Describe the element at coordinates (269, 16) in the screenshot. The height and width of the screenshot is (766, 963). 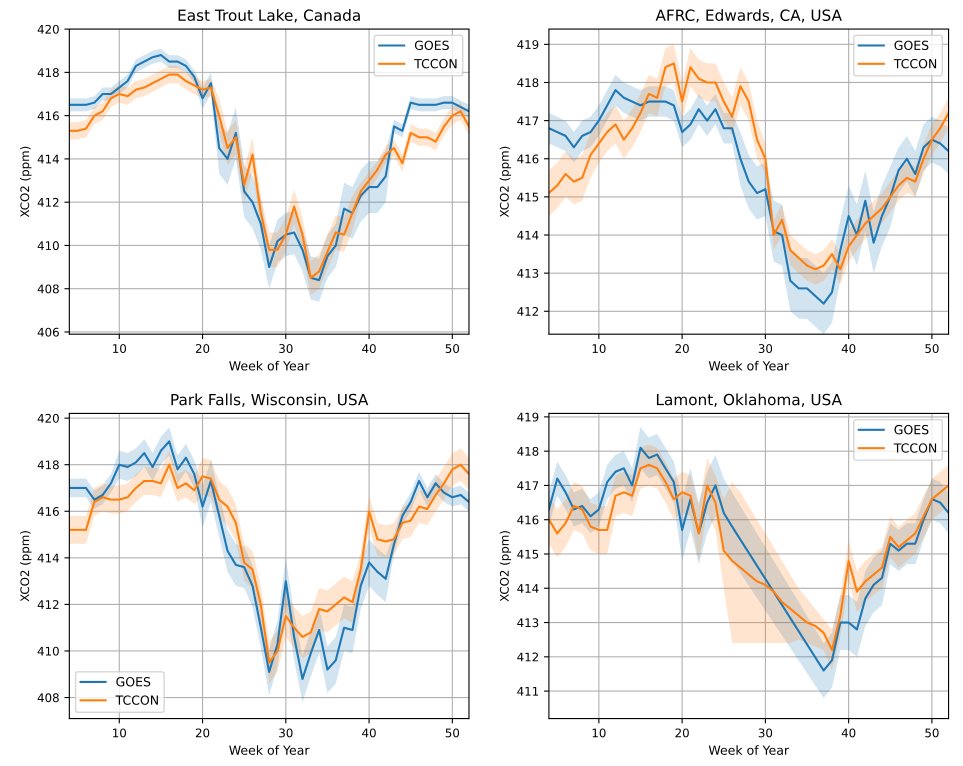
I see `chart-title: East Trout Lake, Canada` at that location.